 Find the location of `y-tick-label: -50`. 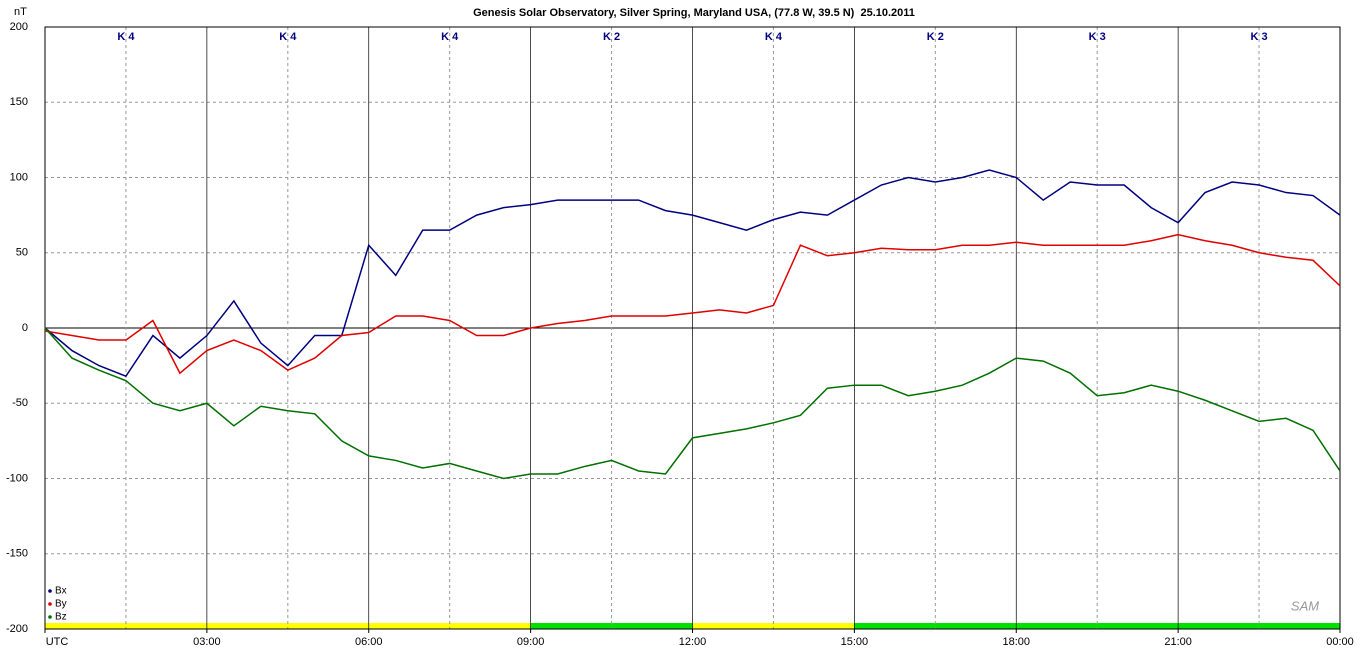

y-tick-label: -50 is located at coordinates (20, 403).